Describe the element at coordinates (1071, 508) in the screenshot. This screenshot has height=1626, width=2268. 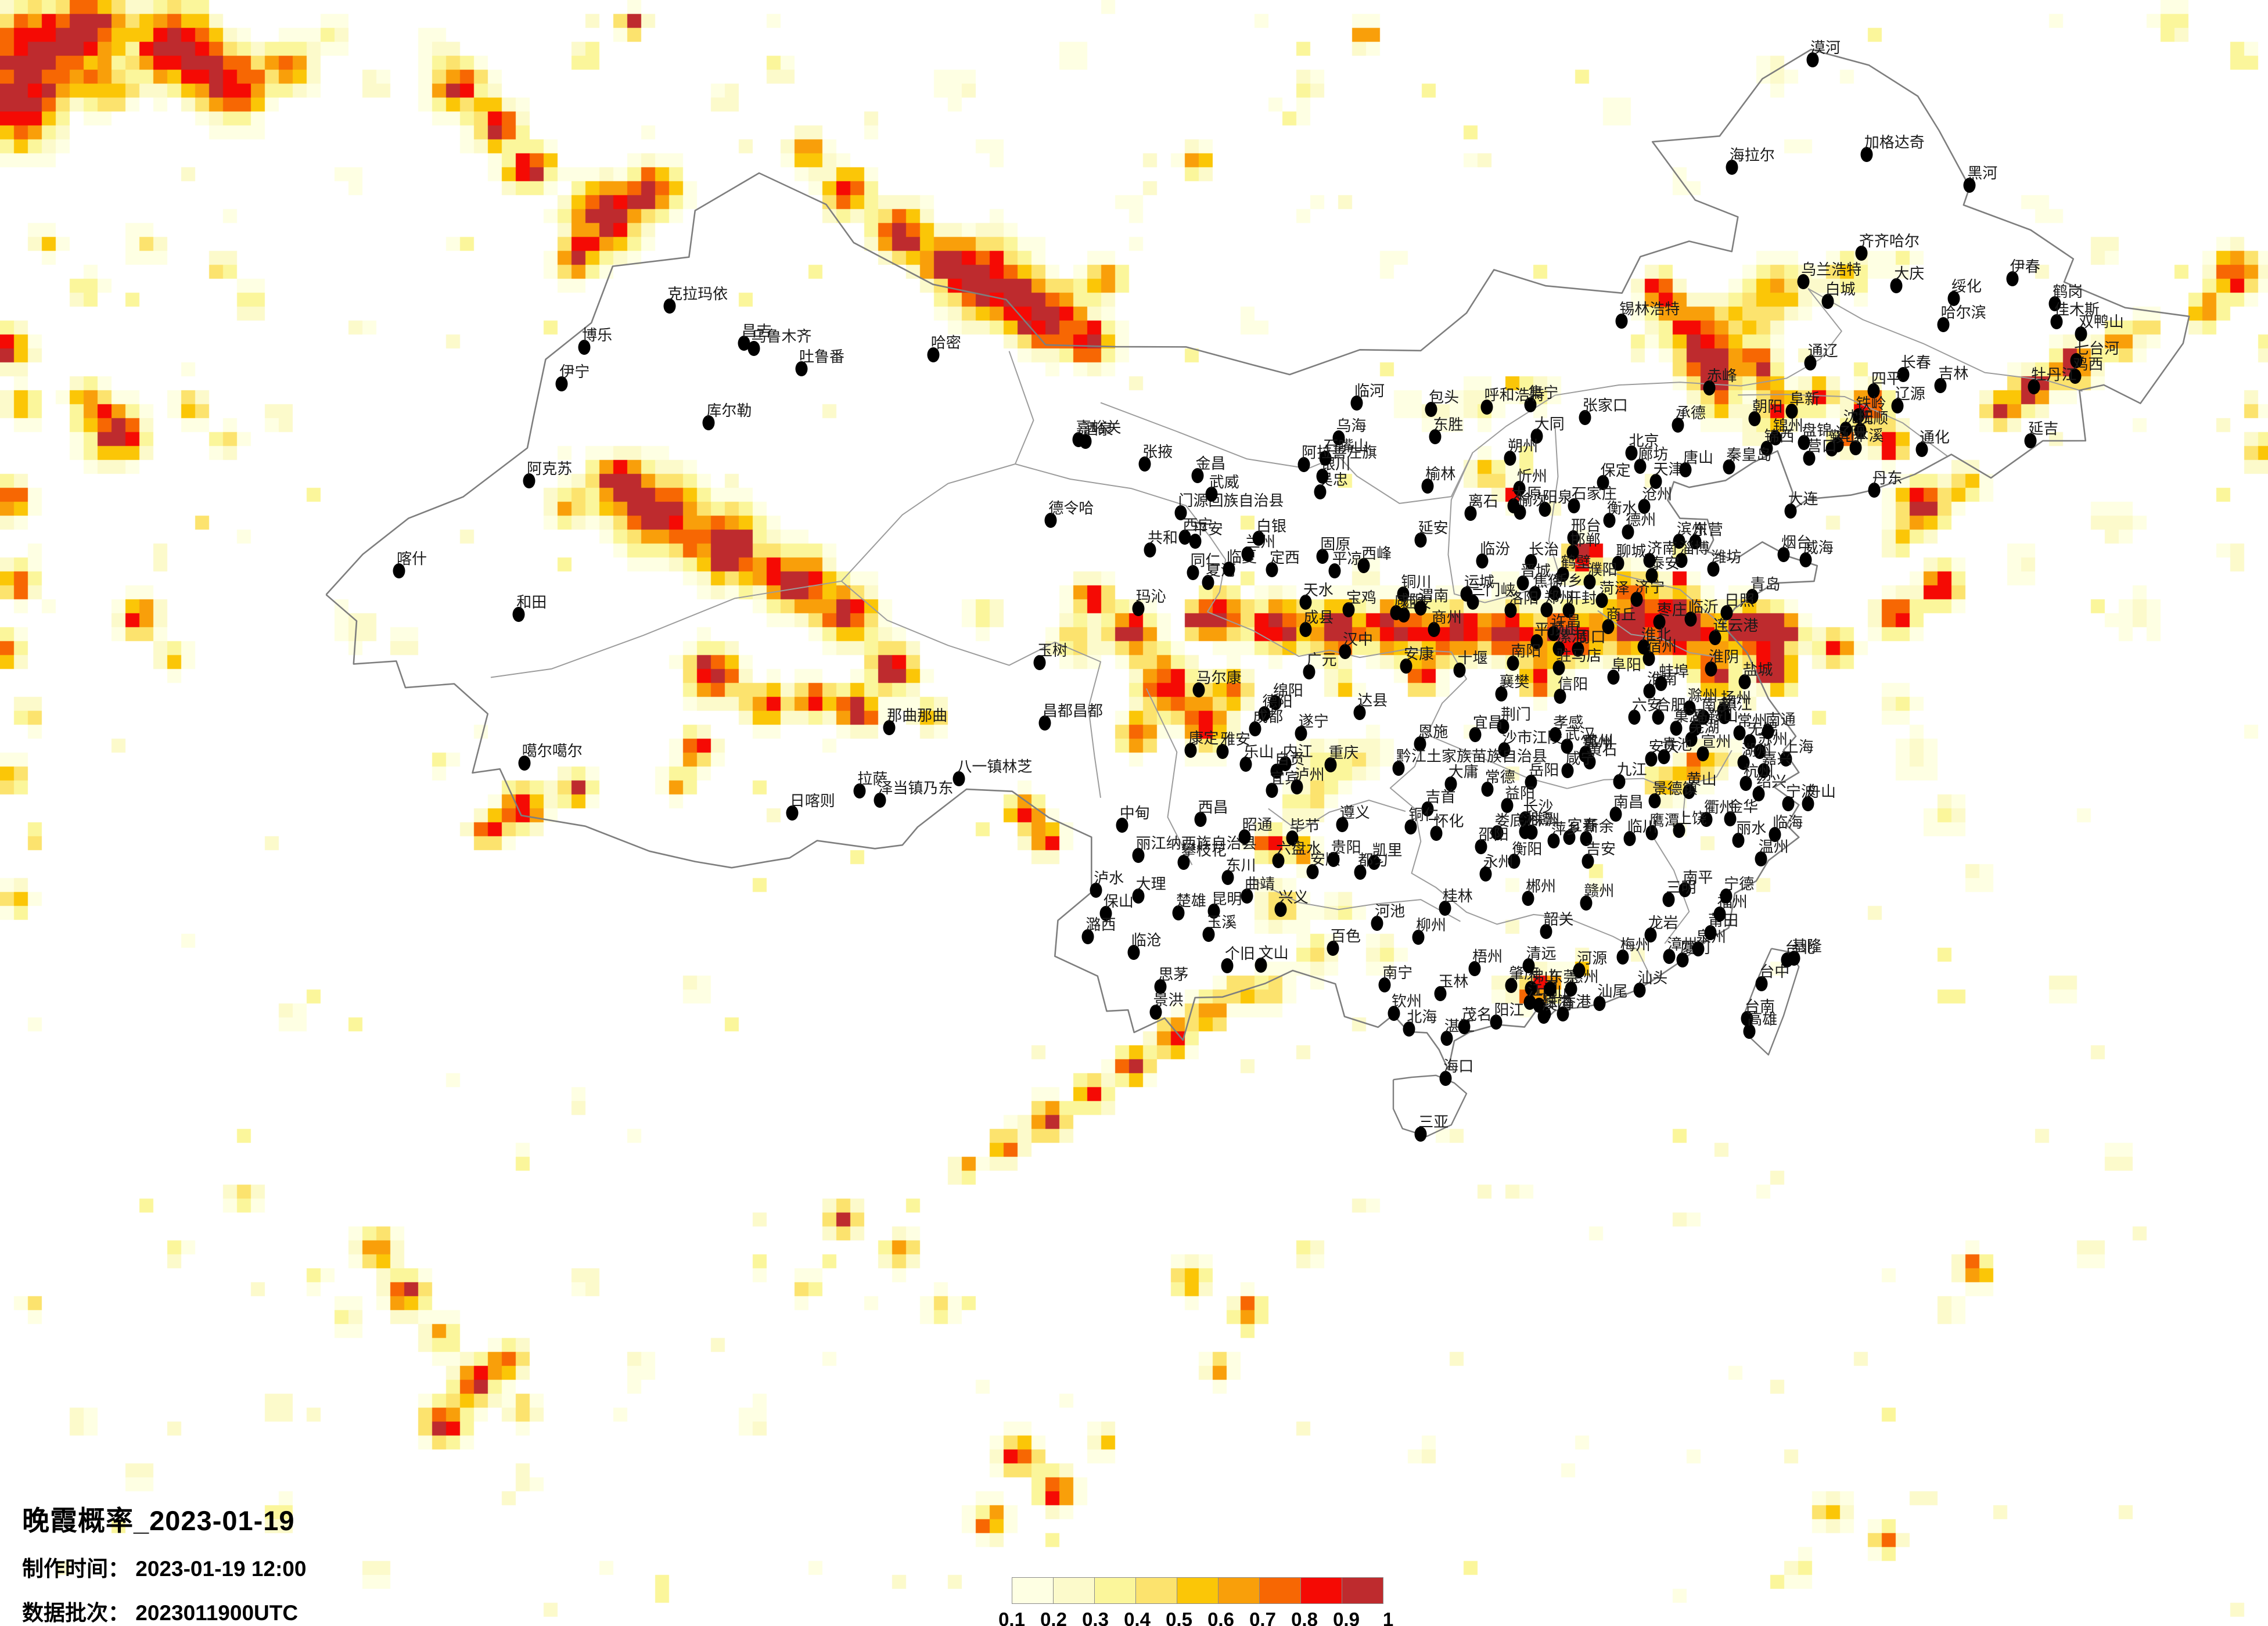
I see `city-label: 德令哈` at that location.